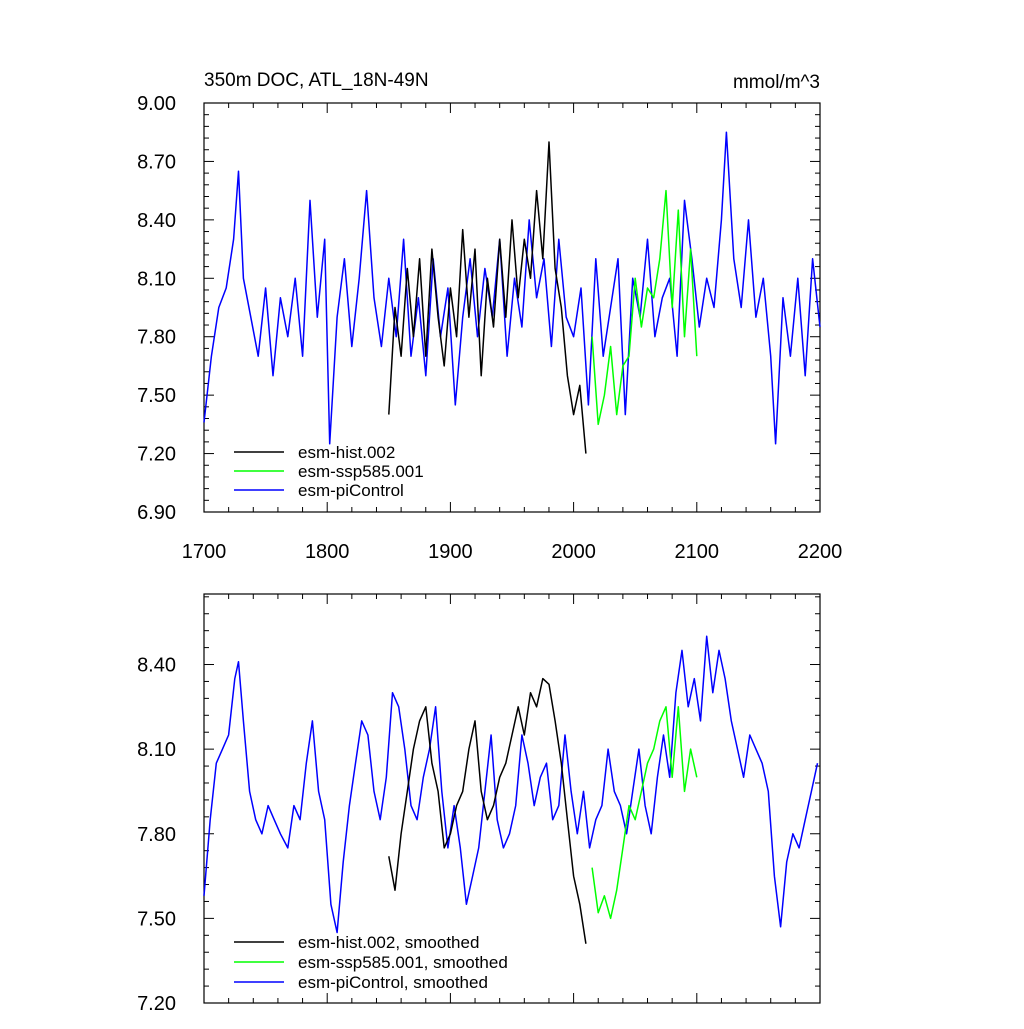 The image size is (1024, 1029). I want to click on series-line-esm-ssp585-001-smoothed, so click(644, 813).